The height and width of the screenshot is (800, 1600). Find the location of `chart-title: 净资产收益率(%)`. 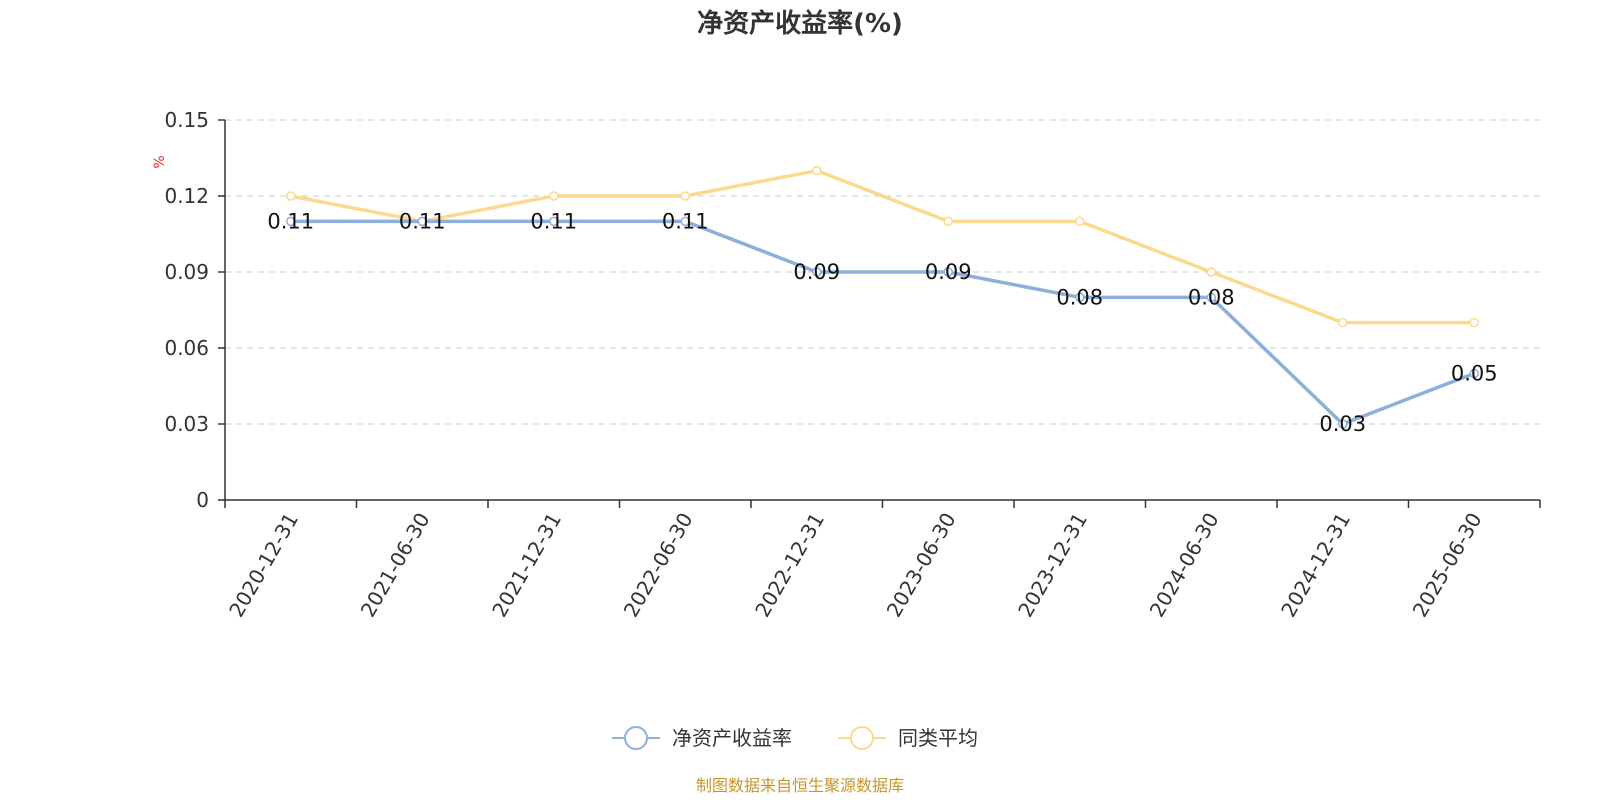

chart-title: 净资产收益率(%) is located at coordinates (800, 23).